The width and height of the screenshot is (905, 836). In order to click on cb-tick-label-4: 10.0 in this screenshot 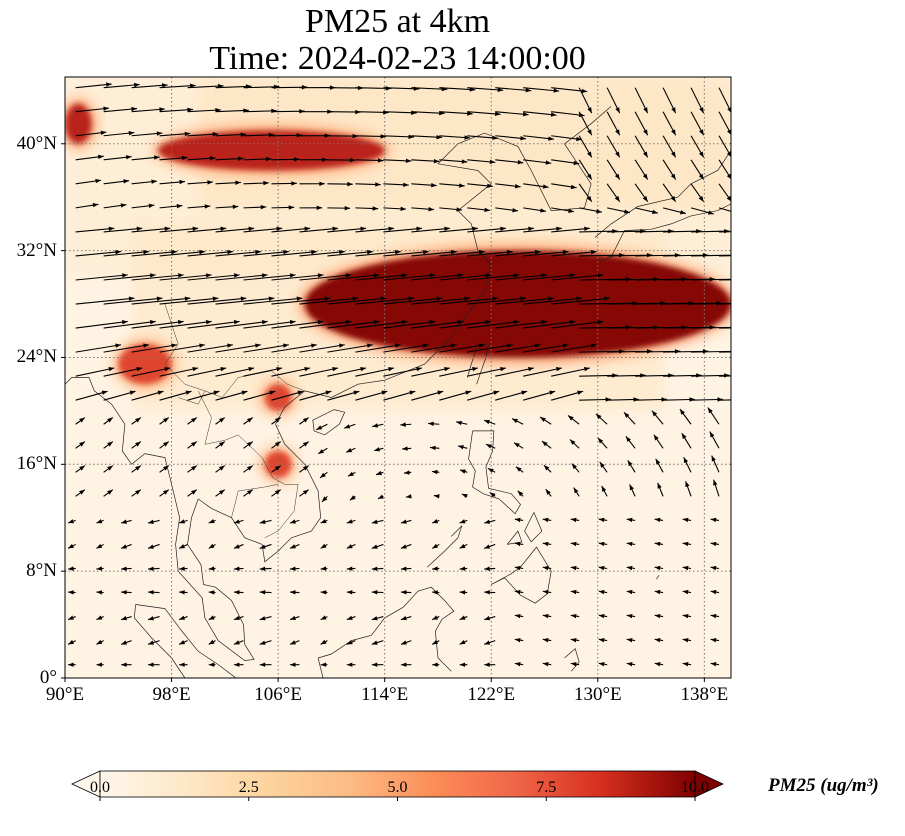, I will do `click(695, 787)`.